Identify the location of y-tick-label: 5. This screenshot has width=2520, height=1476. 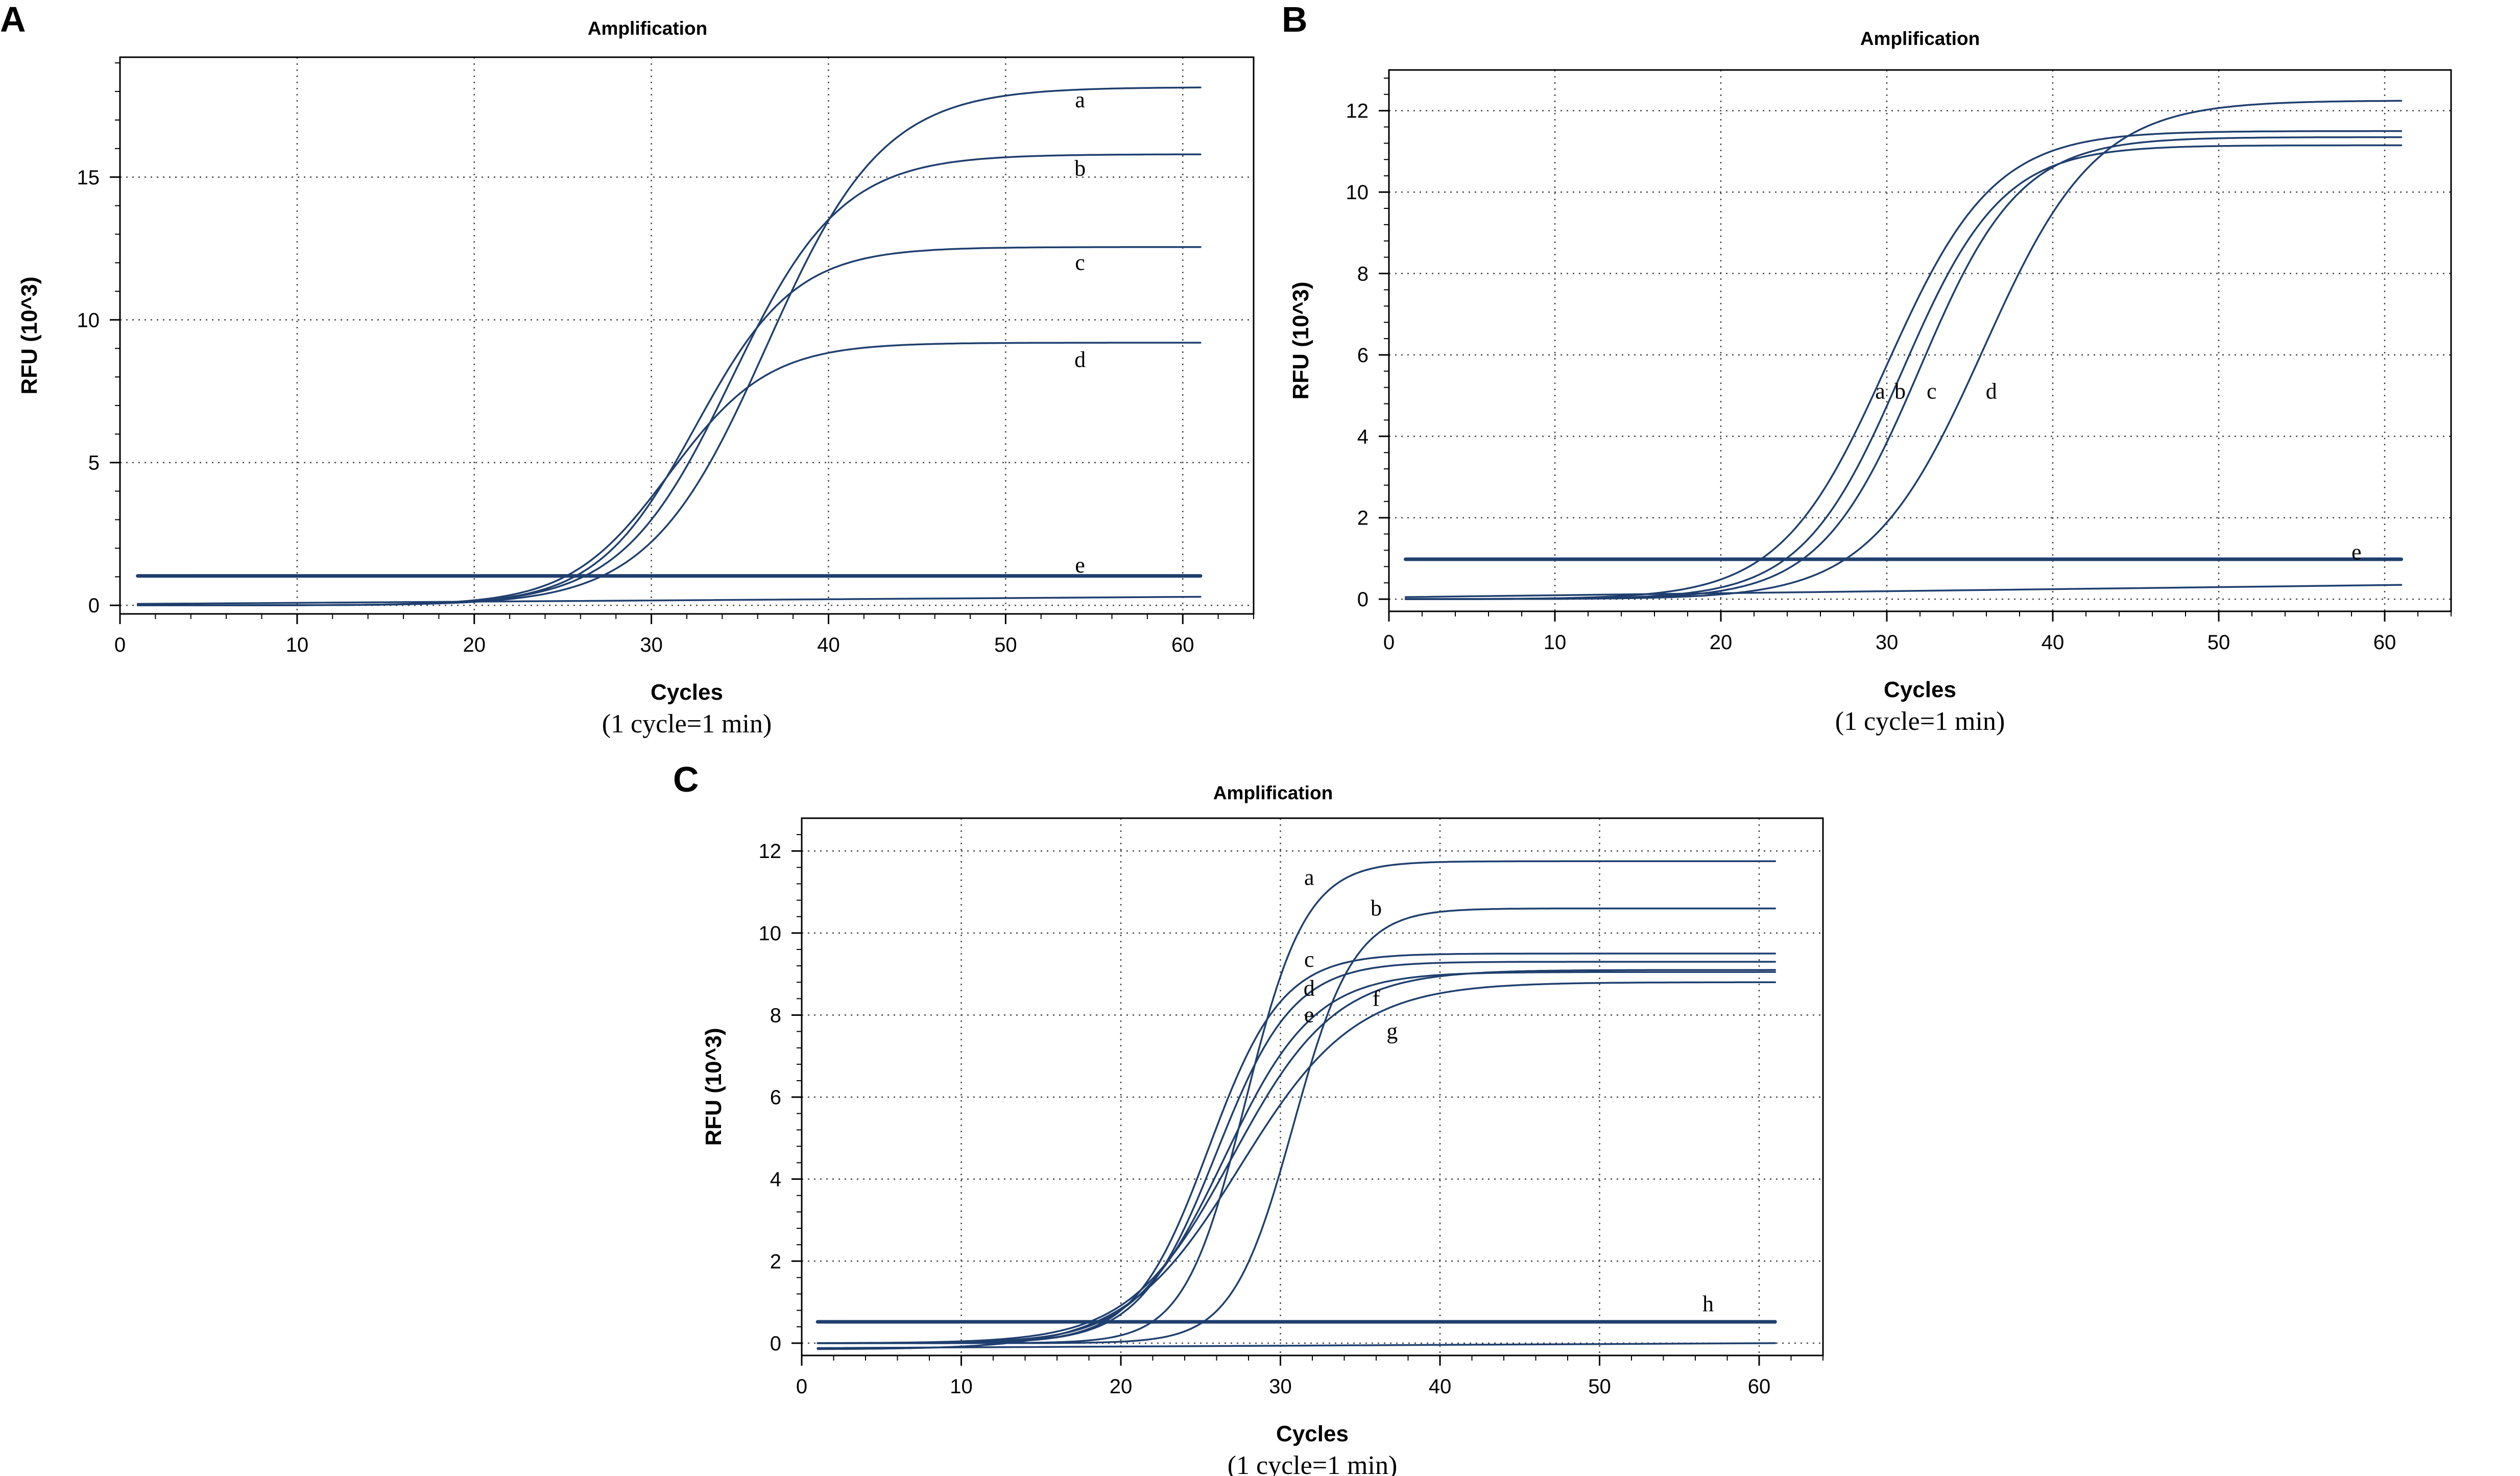
(94, 463).